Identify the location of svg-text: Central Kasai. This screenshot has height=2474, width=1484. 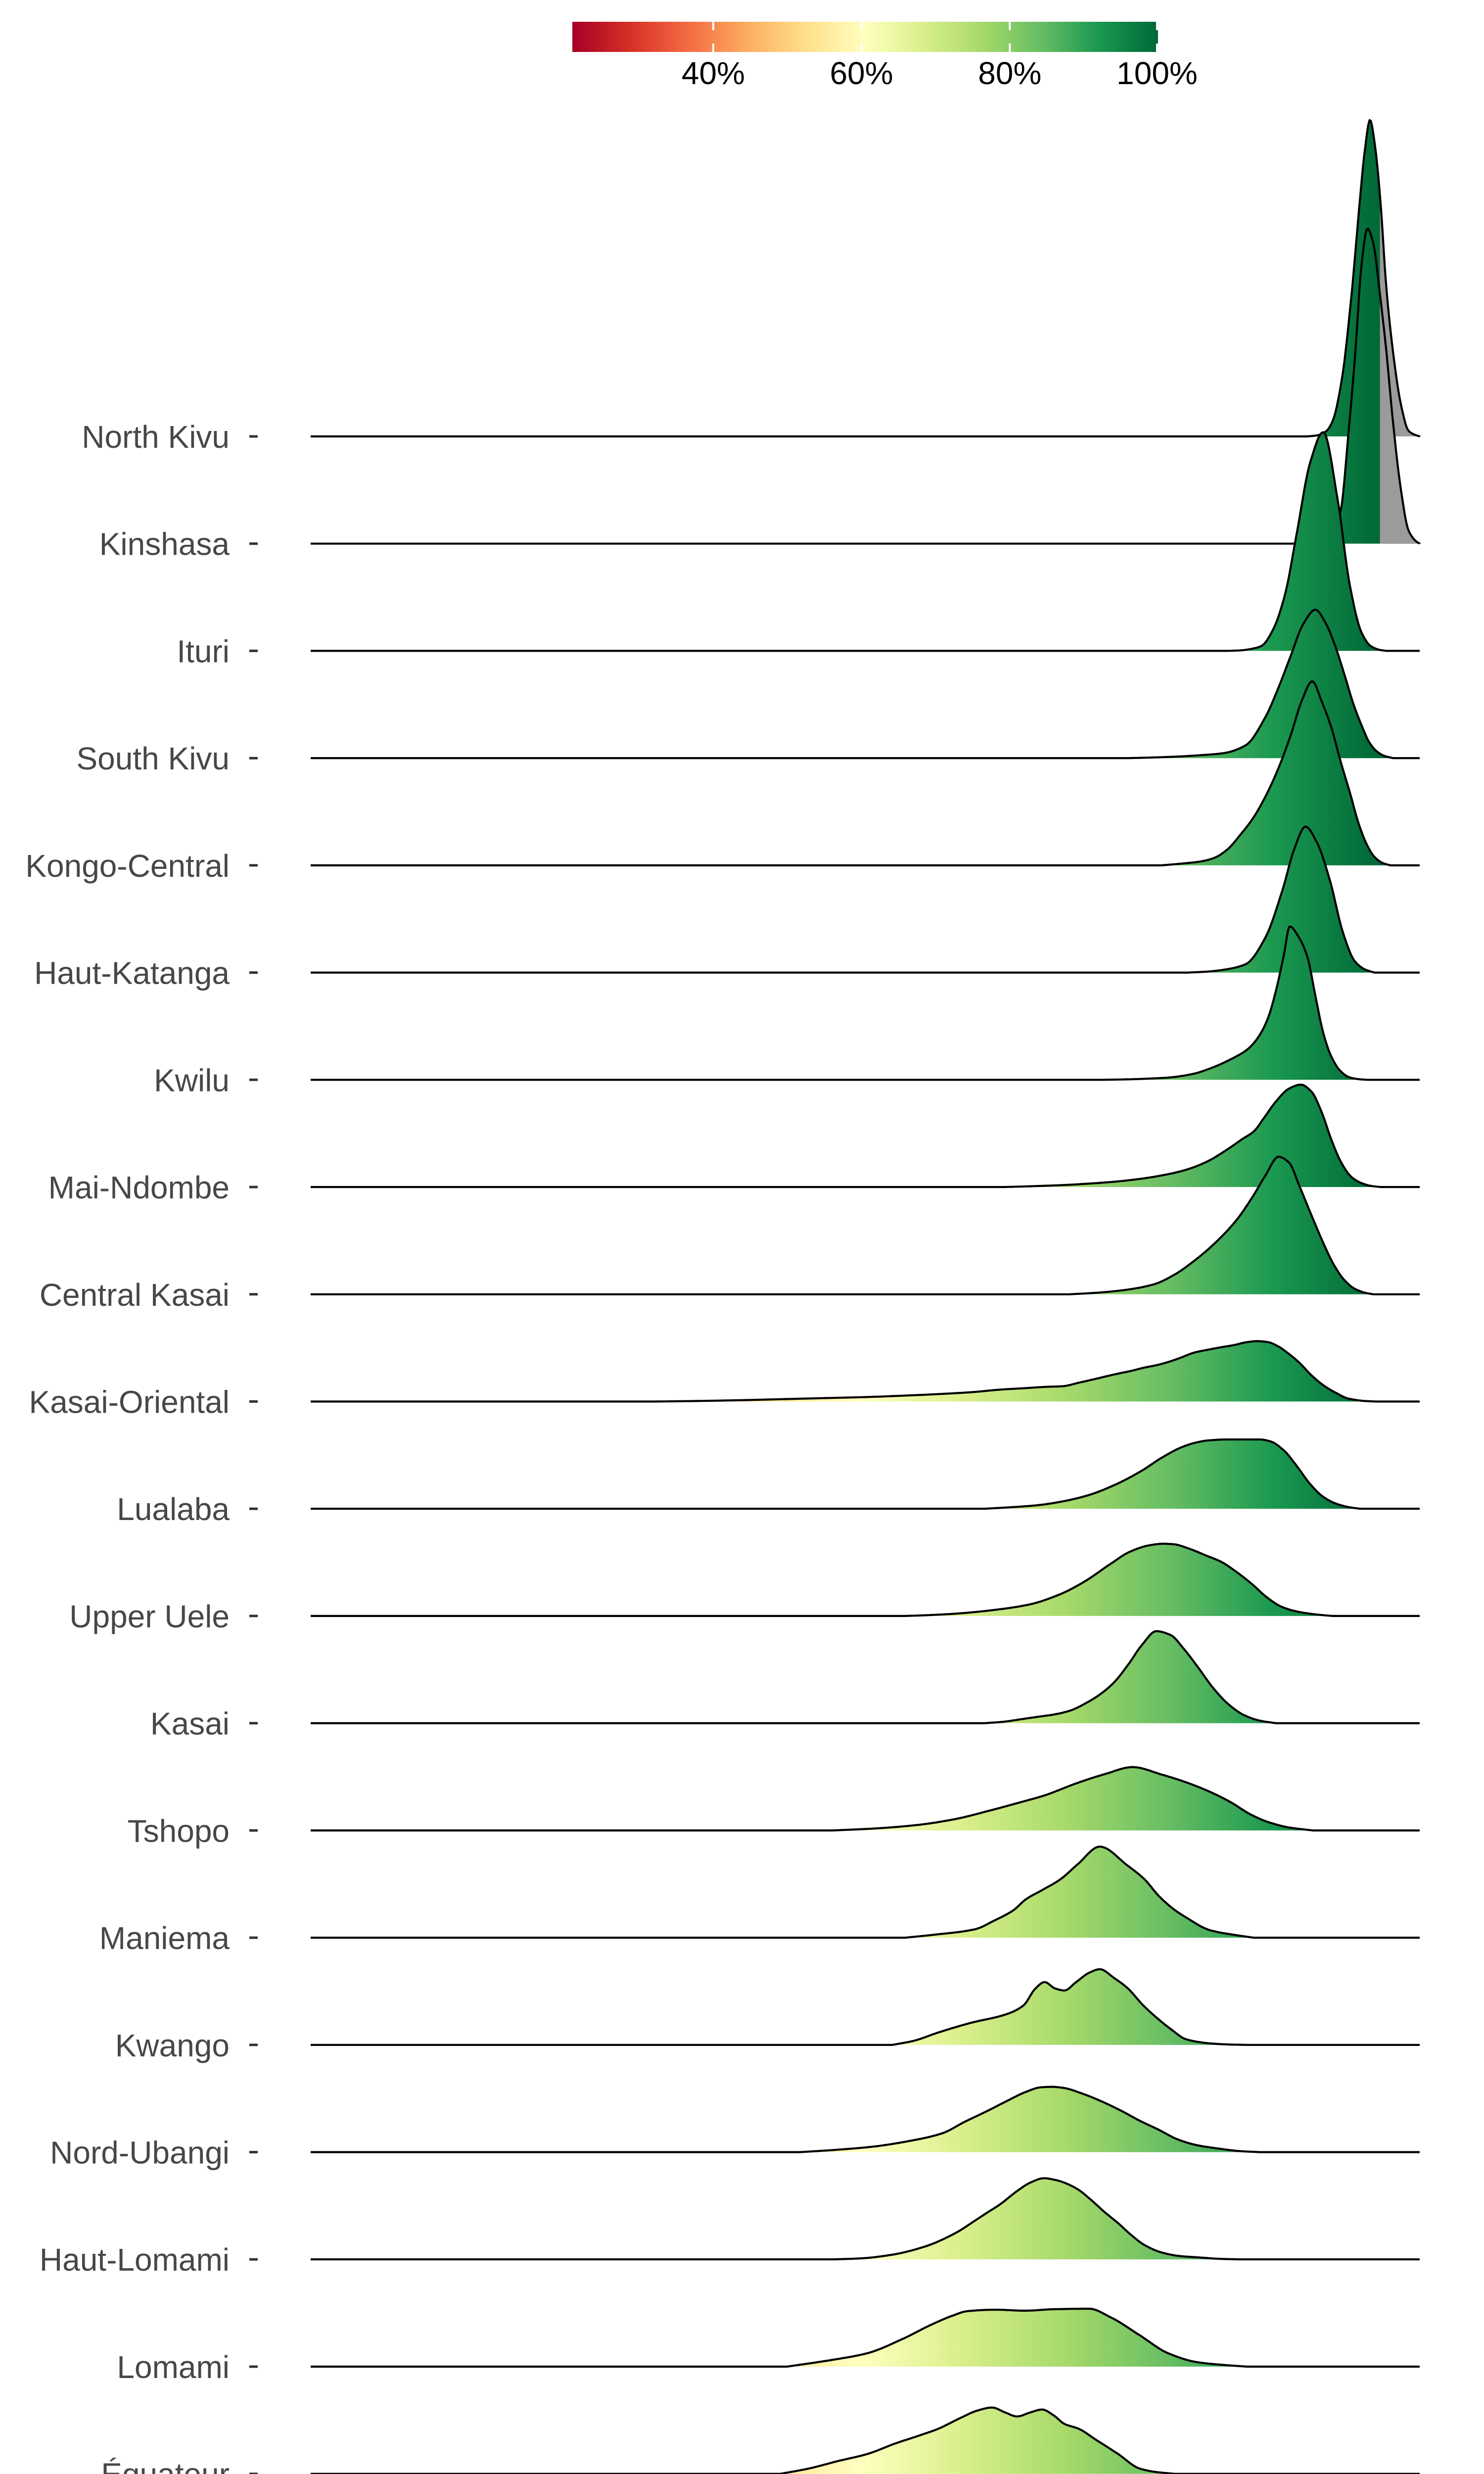
(135, 1295).